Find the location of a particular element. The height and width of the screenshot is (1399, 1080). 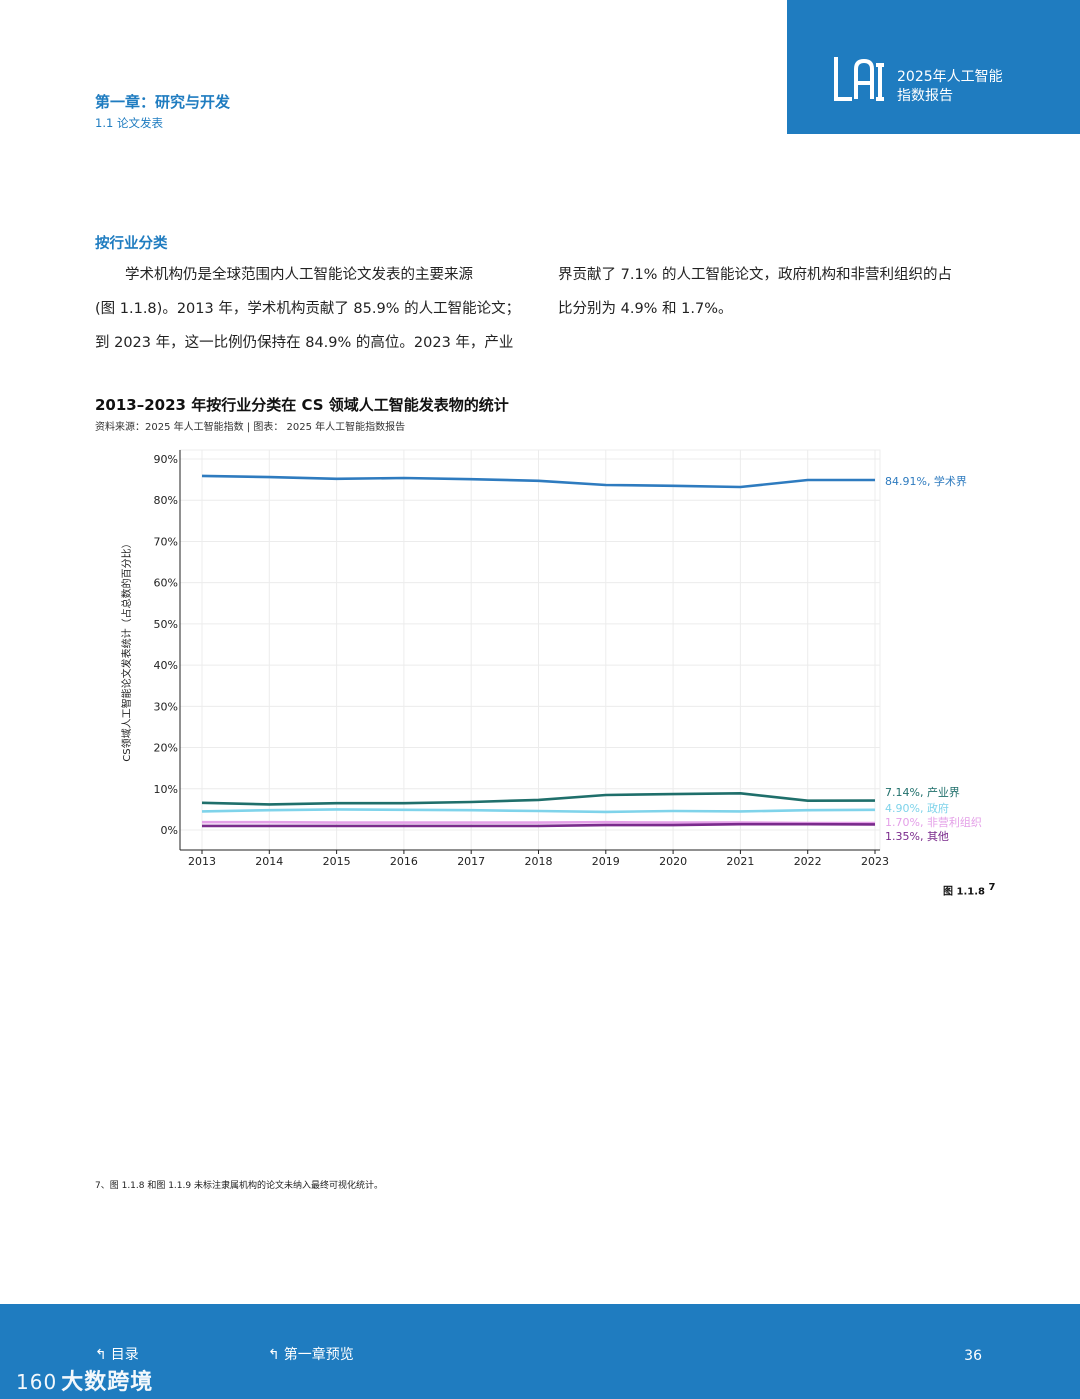

x-tick-label: 2015 is located at coordinates (337, 861).